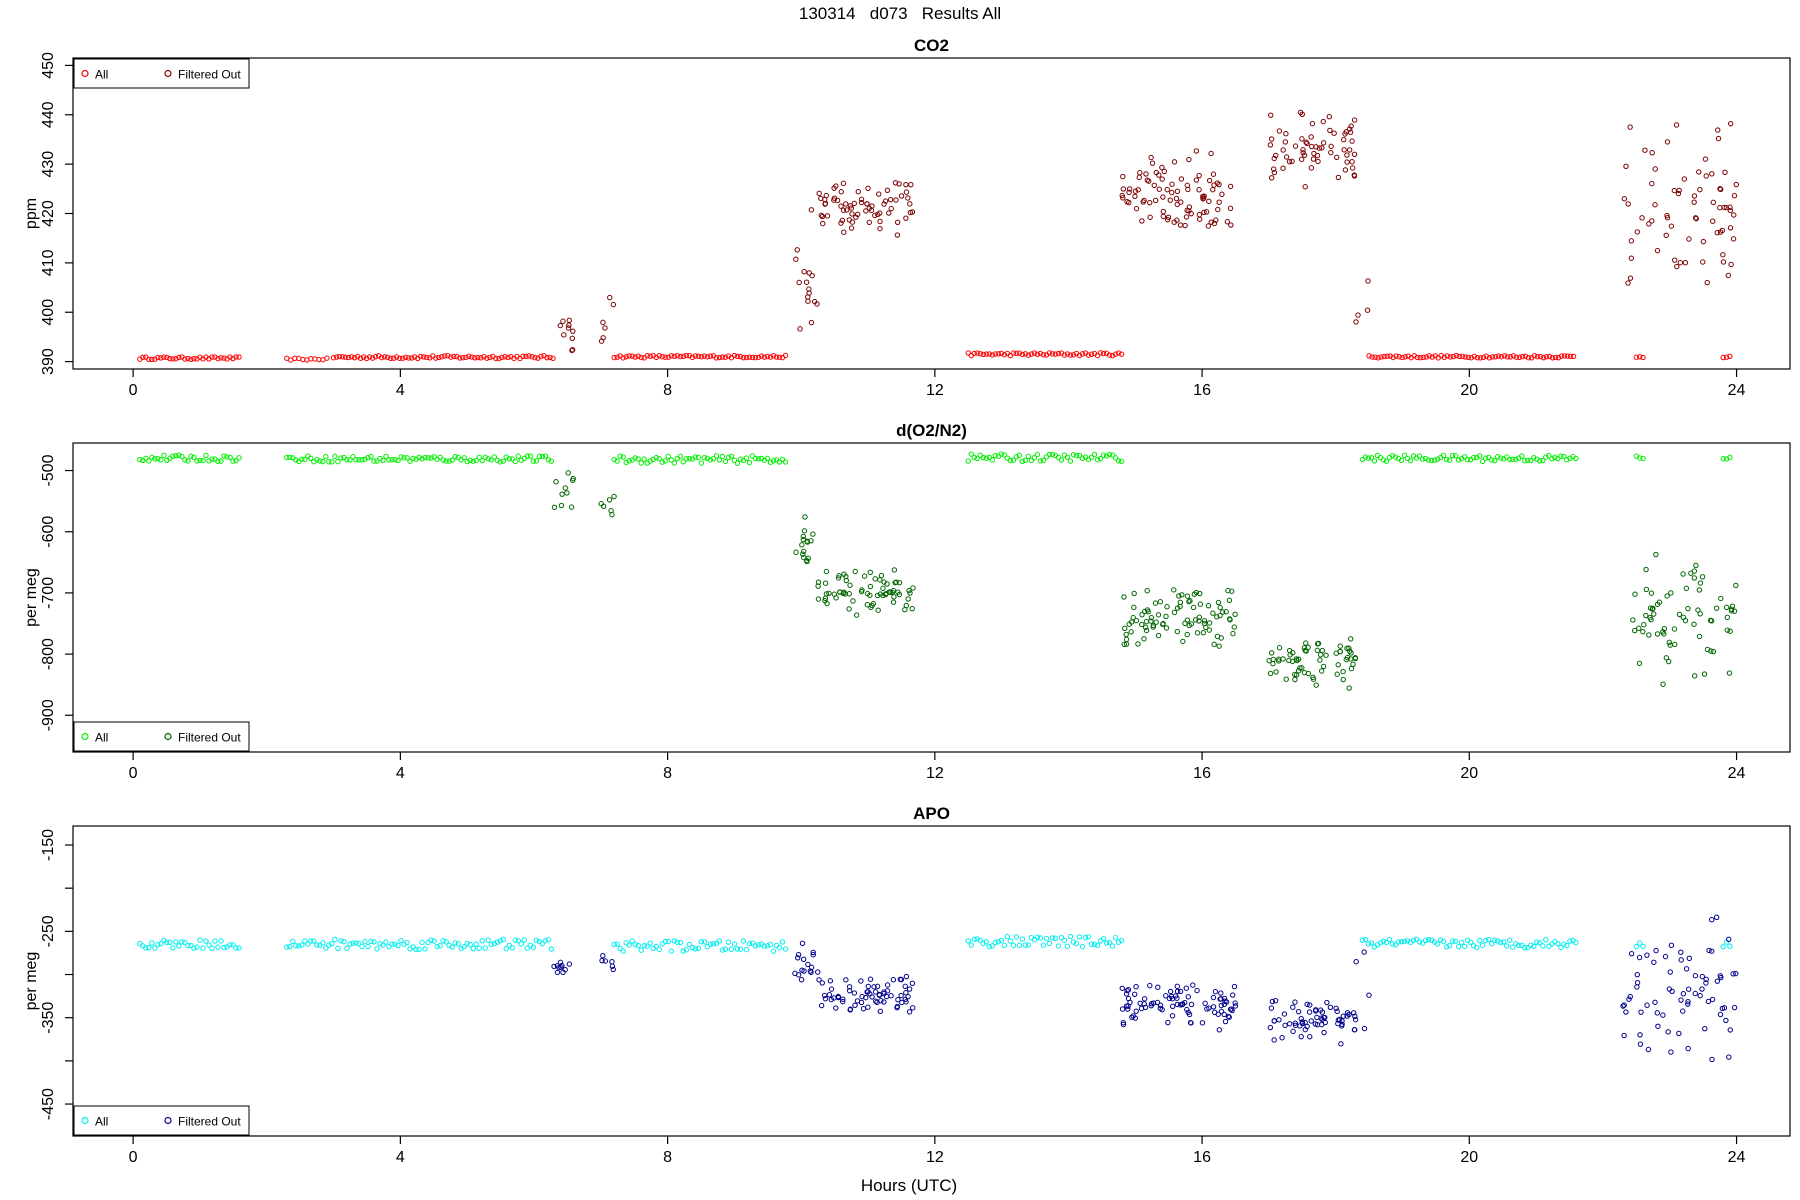 Image resolution: width=1800 pixels, height=1200 pixels. I want to click on y-axis-label: per meg, so click(31, 981).